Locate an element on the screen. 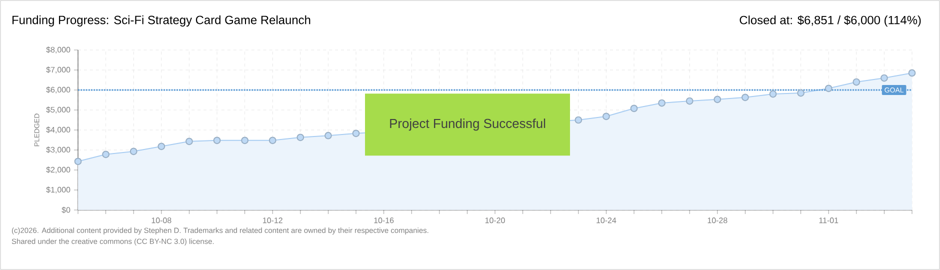  chart-title: Funding Progress: Sci-Fi Strategy Card Game Relaunch is located at coordinates (161, 21).